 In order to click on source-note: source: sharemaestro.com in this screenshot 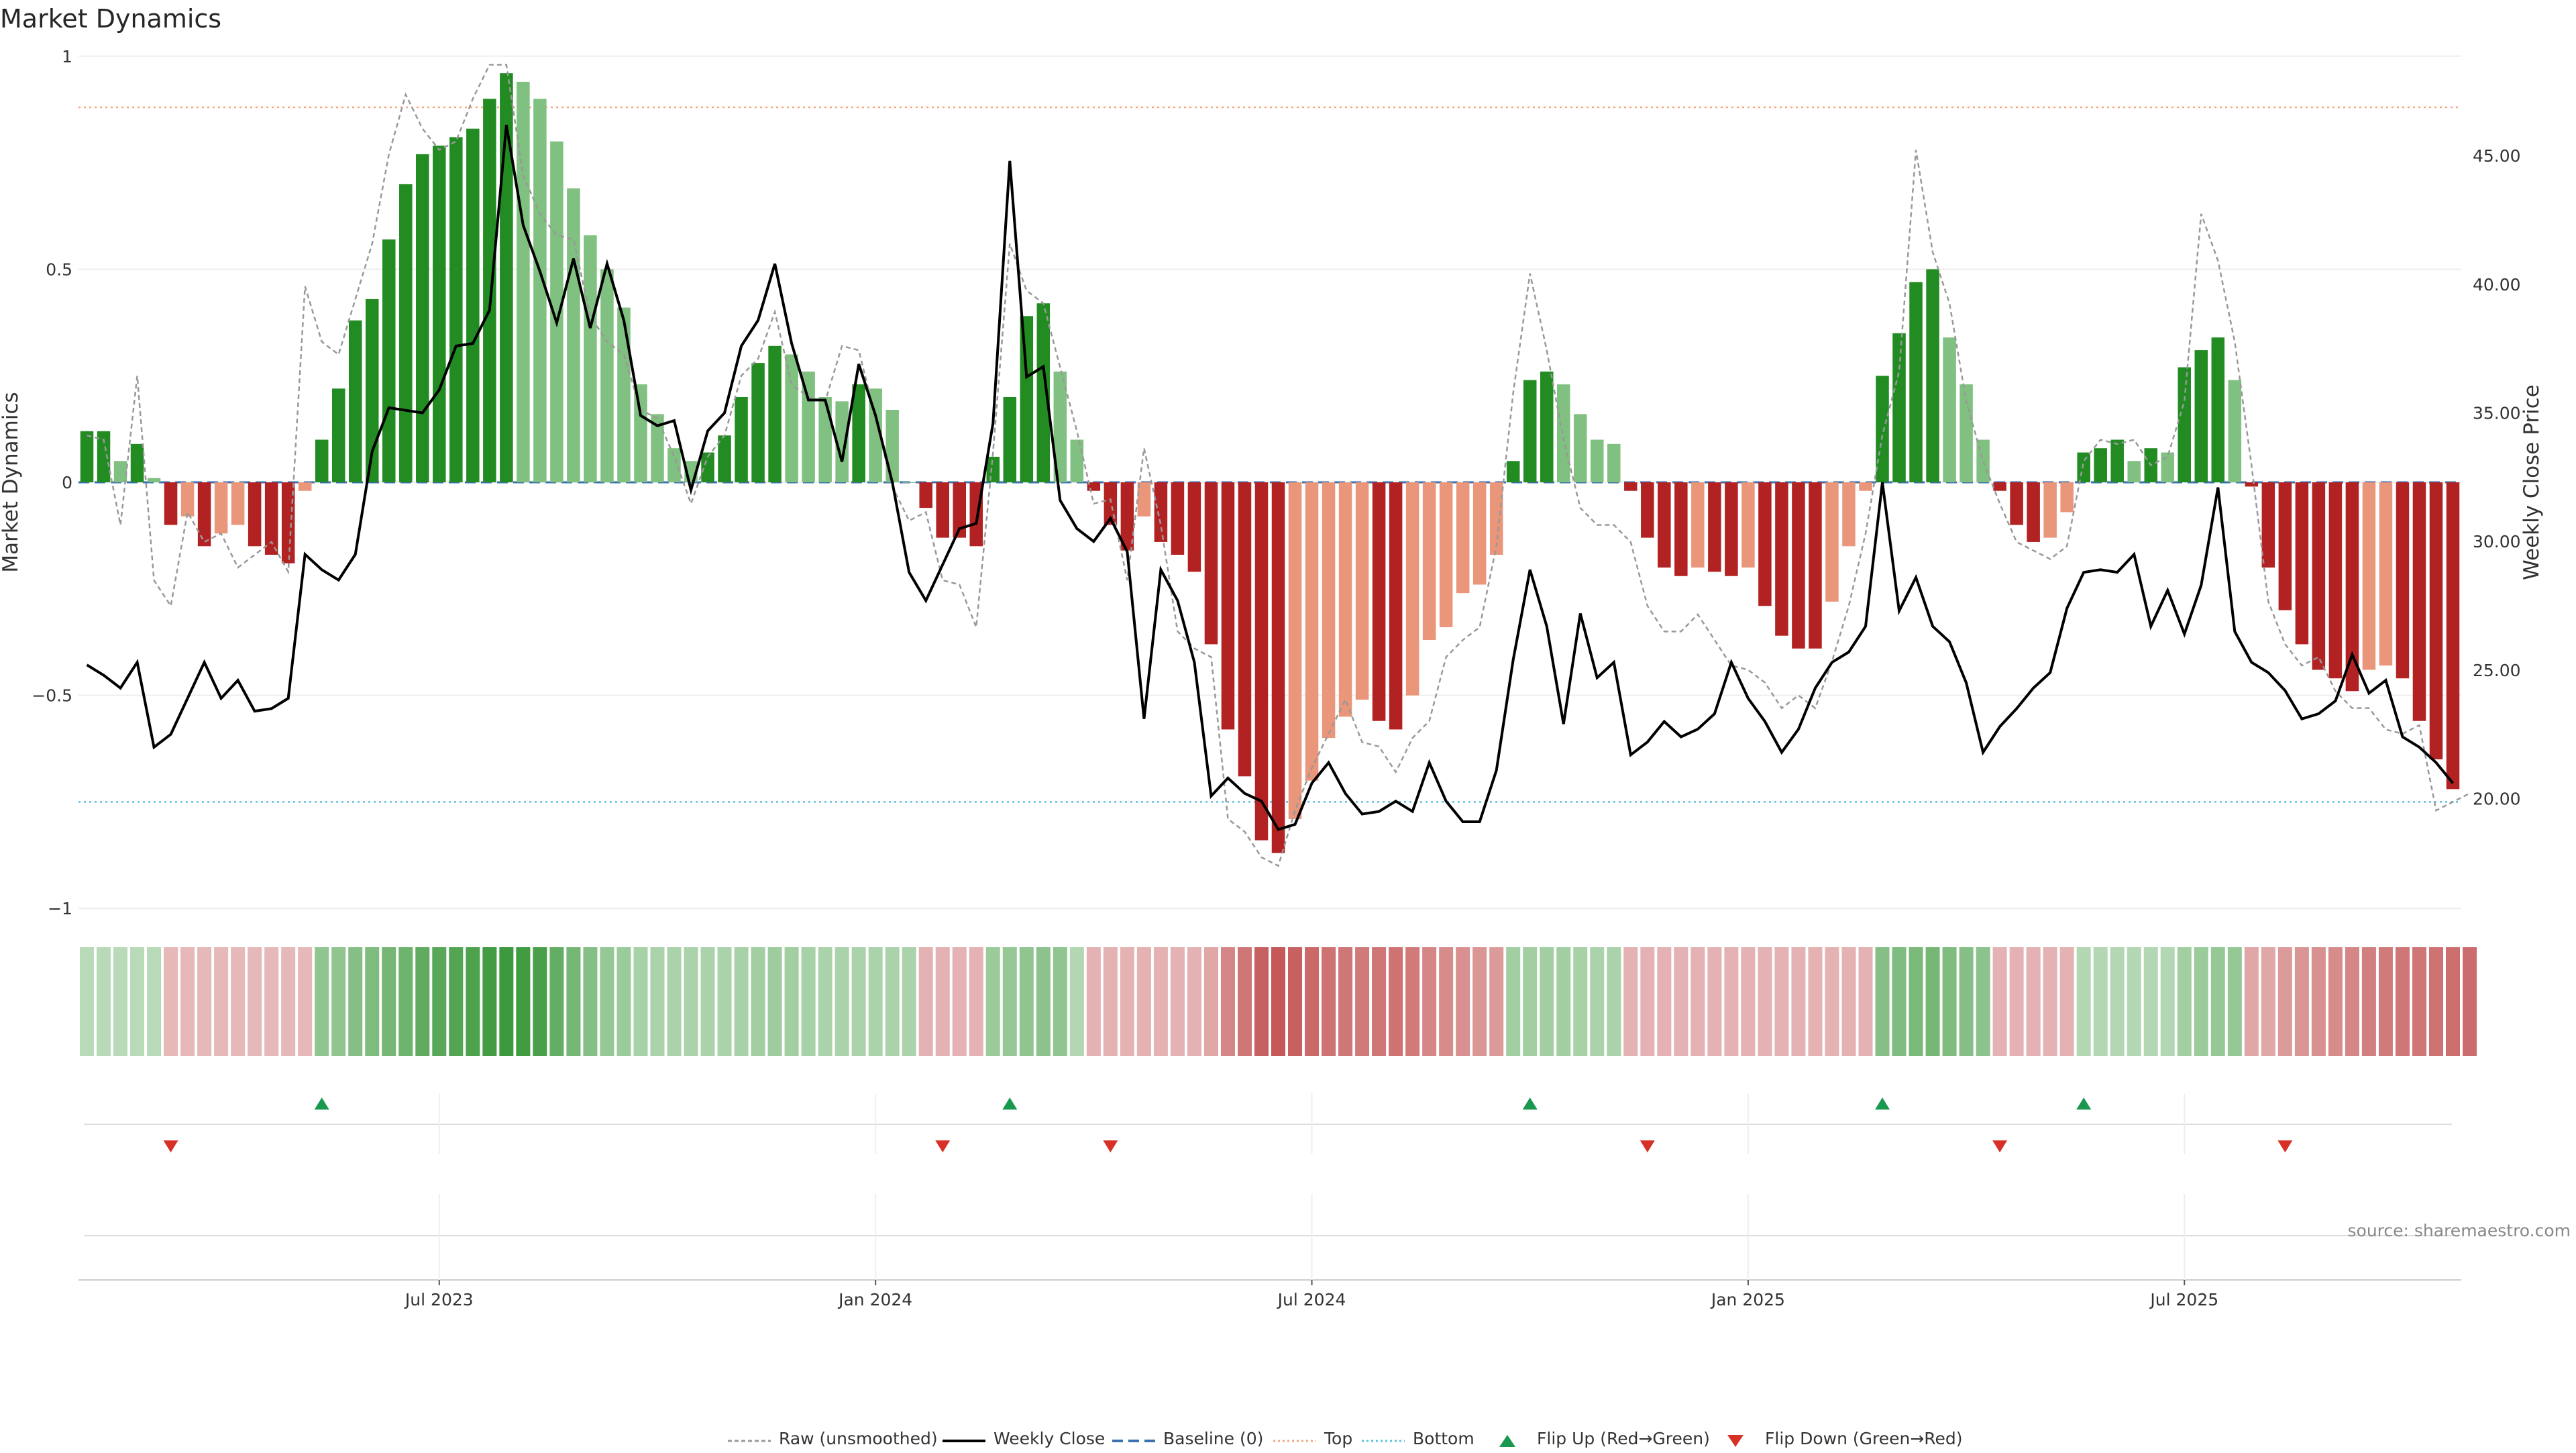, I will do `click(2459, 1231)`.